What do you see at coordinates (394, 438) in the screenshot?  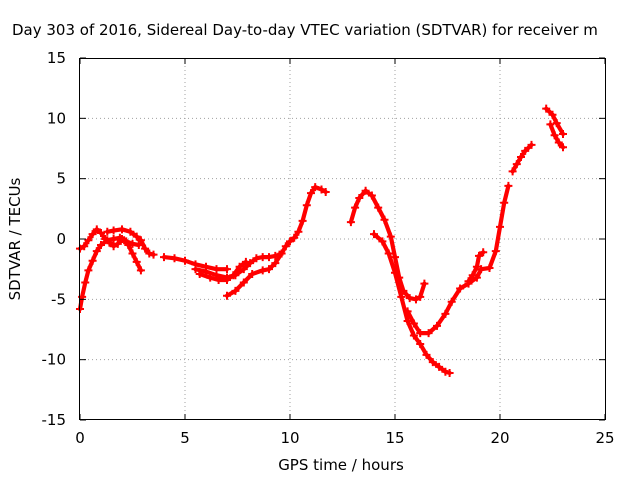 I see `x-tick-label: 15` at bounding box center [394, 438].